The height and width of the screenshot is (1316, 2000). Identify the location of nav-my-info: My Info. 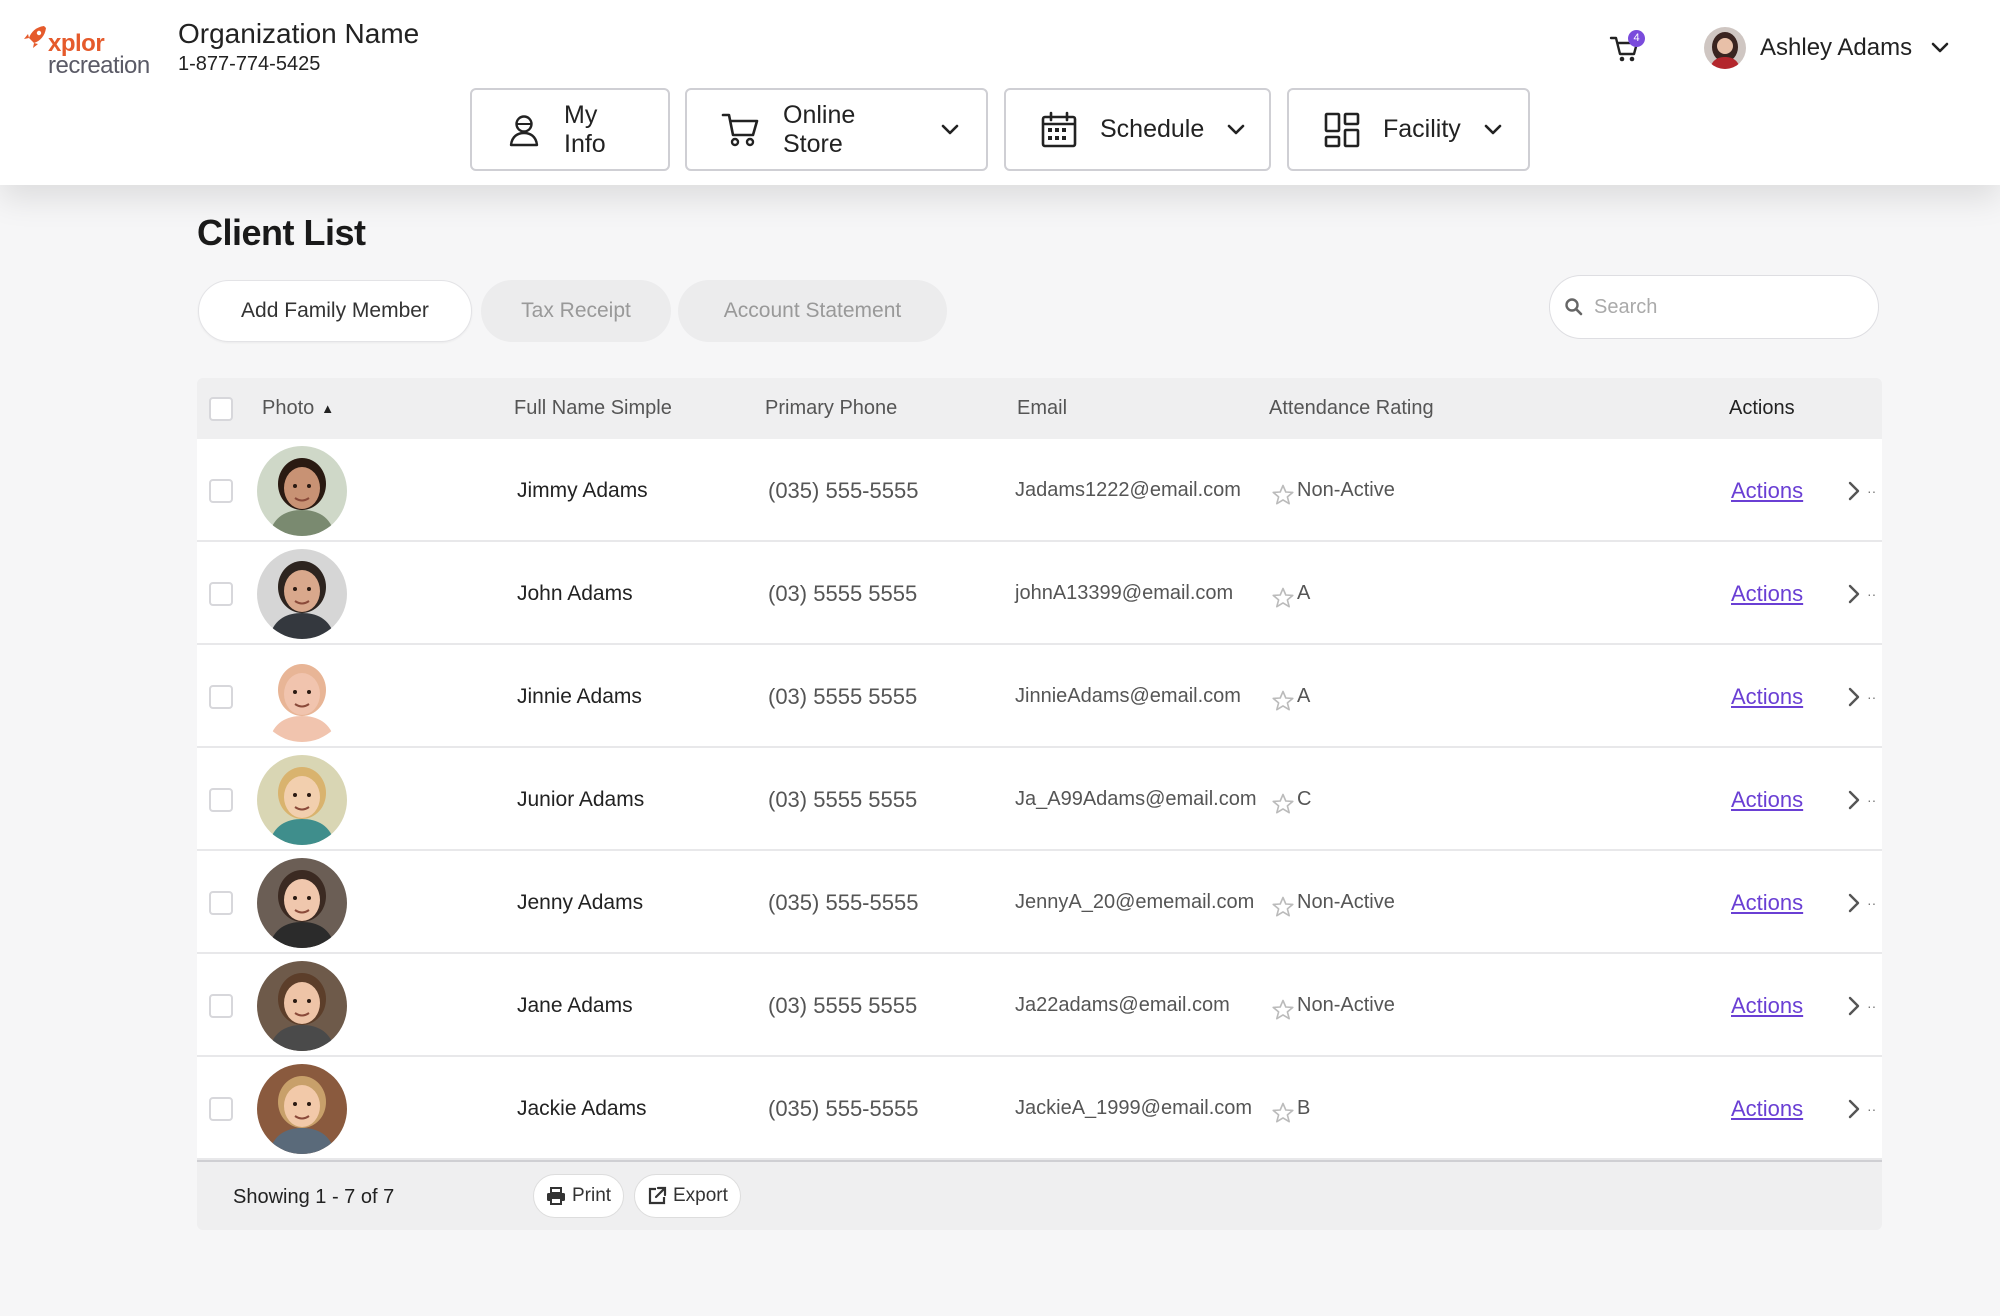
(570, 129).